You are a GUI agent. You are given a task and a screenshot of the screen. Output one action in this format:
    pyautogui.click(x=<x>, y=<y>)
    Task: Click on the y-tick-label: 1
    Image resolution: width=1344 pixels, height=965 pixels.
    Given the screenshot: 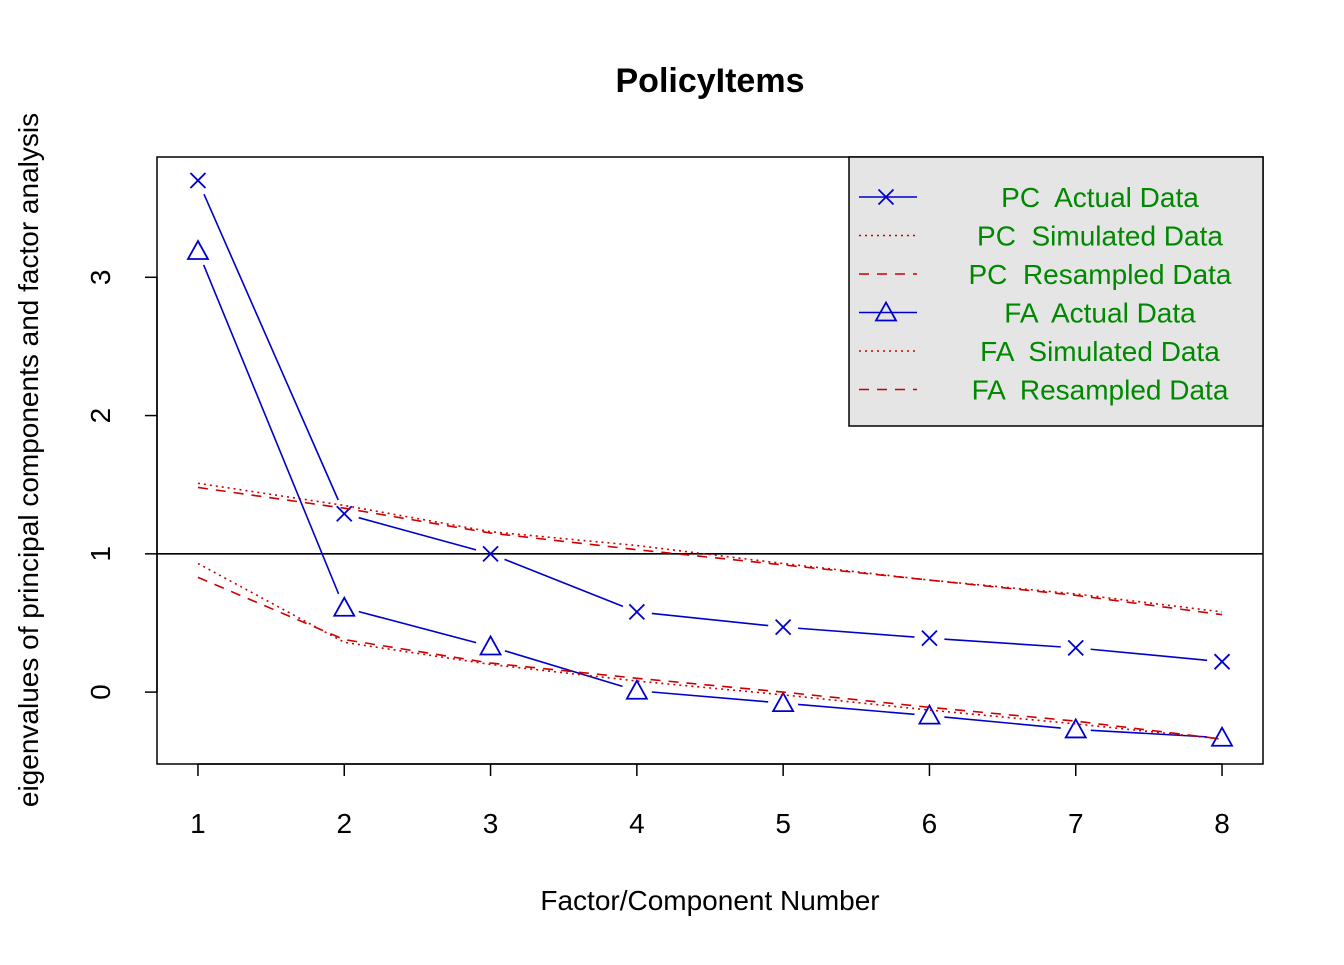 What is the action you would take?
    pyautogui.click(x=100, y=554)
    